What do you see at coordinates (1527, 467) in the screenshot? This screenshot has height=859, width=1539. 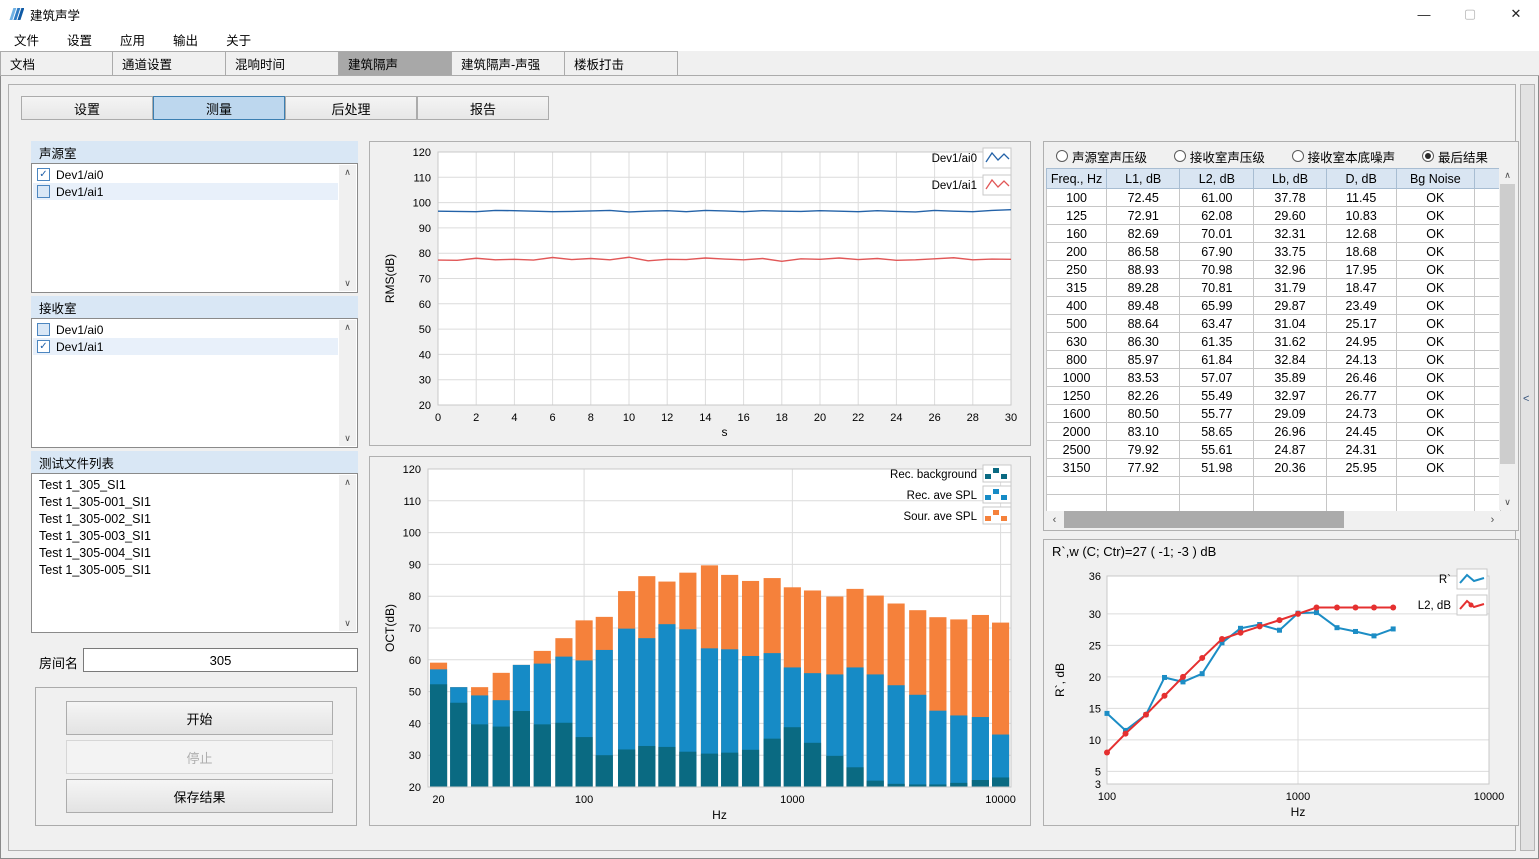 I see `side-collapse-strip: <` at bounding box center [1527, 467].